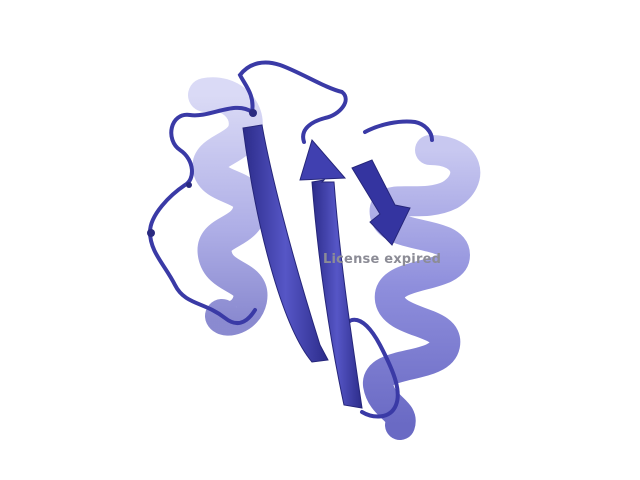  What do you see at coordinates (382, 259) in the screenshot?
I see `license-watermark: License expired` at bounding box center [382, 259].